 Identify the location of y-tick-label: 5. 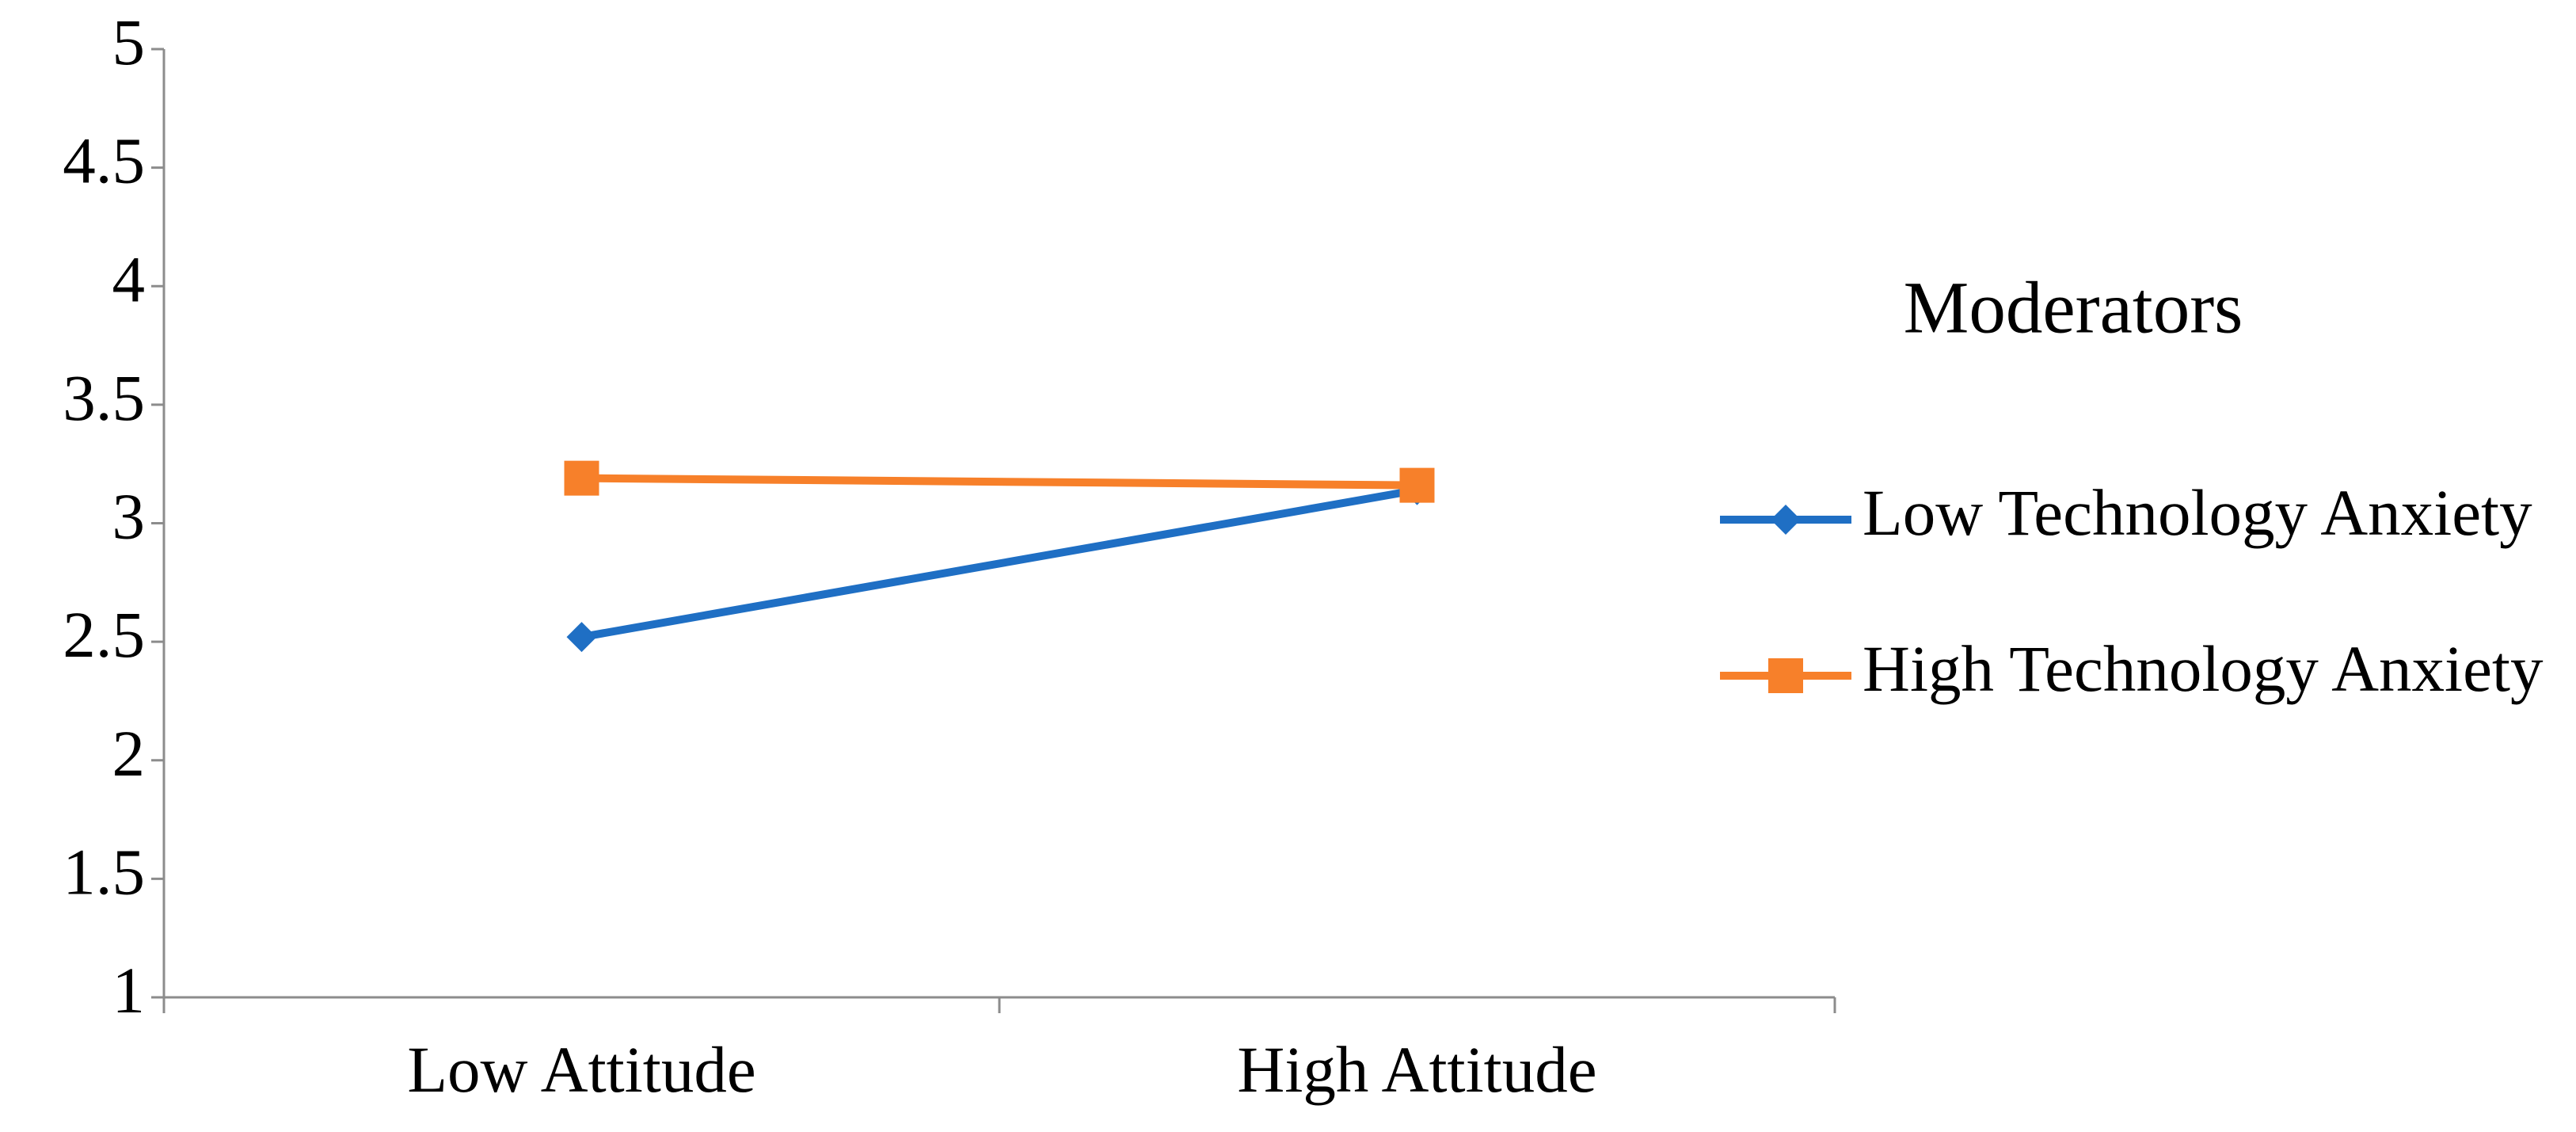
(129, 42).